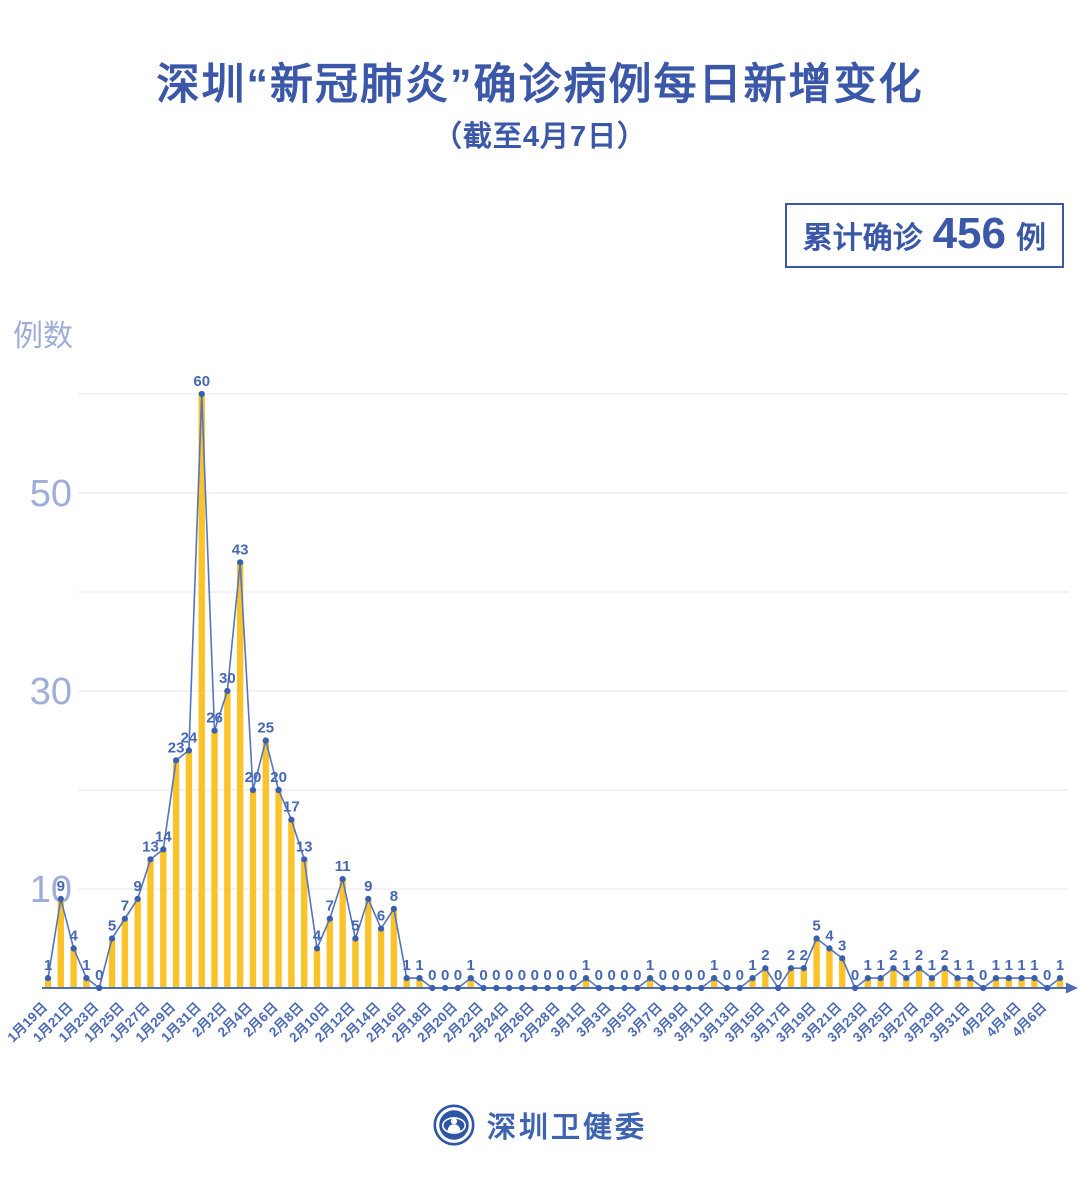  Describe the element at coordinates (381, 916) in the screenshot. I see `value-label: 6` at that location.